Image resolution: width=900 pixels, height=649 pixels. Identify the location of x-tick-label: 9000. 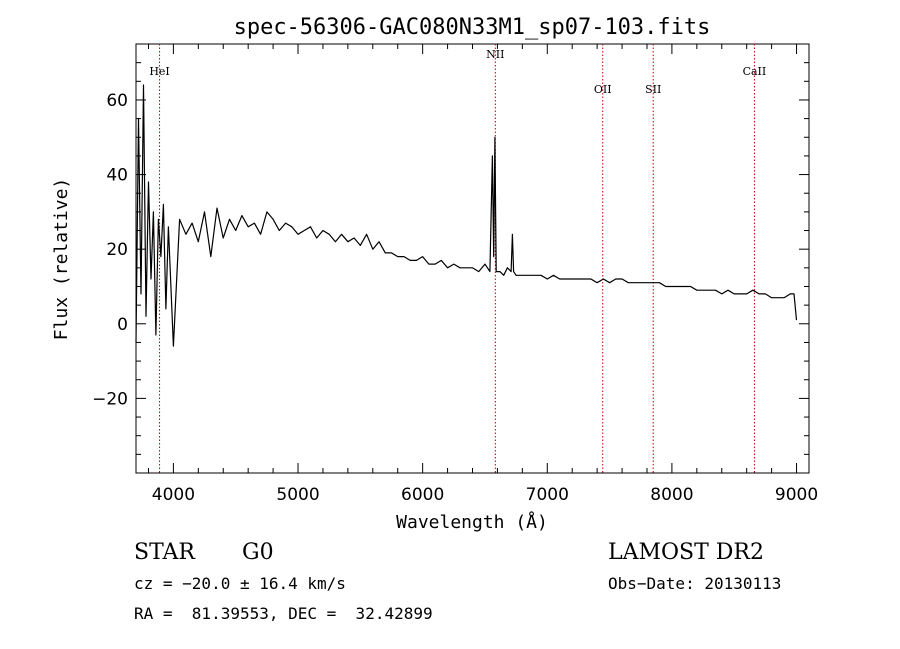
(796, 495).